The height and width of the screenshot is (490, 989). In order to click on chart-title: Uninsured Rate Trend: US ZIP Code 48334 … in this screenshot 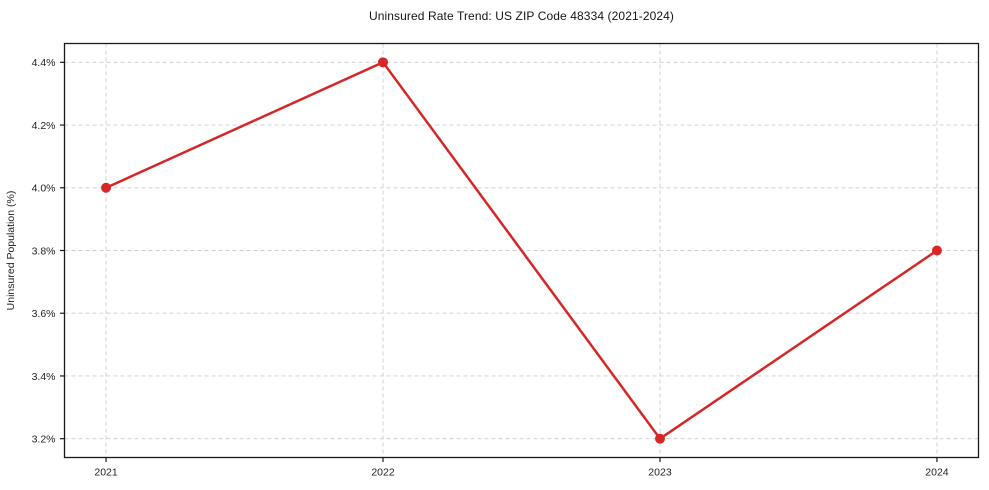, I will do `click(521, 16)`.